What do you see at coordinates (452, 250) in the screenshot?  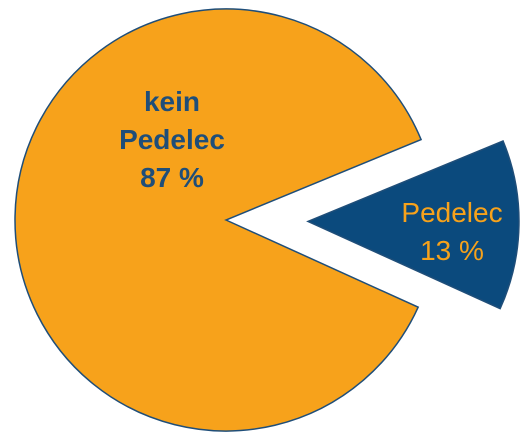 I see `value-label: 13 %` at bounding box center [452, 250].